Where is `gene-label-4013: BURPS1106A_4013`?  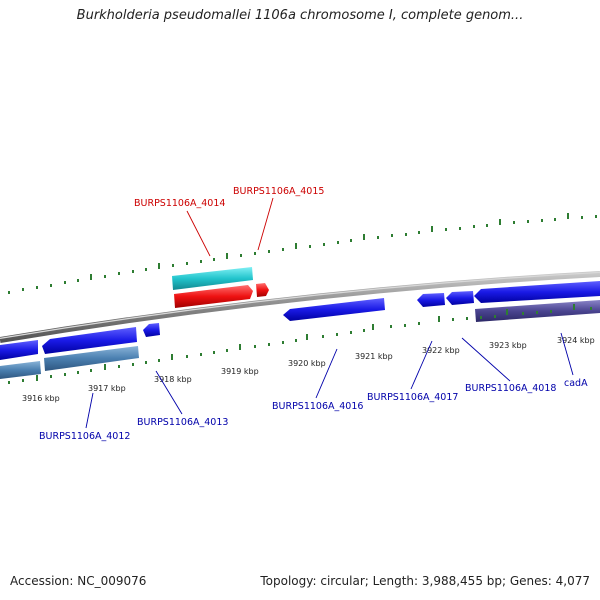
gene-label-4013: BURPS1106A_4013 is located at coordinates (182, 422).